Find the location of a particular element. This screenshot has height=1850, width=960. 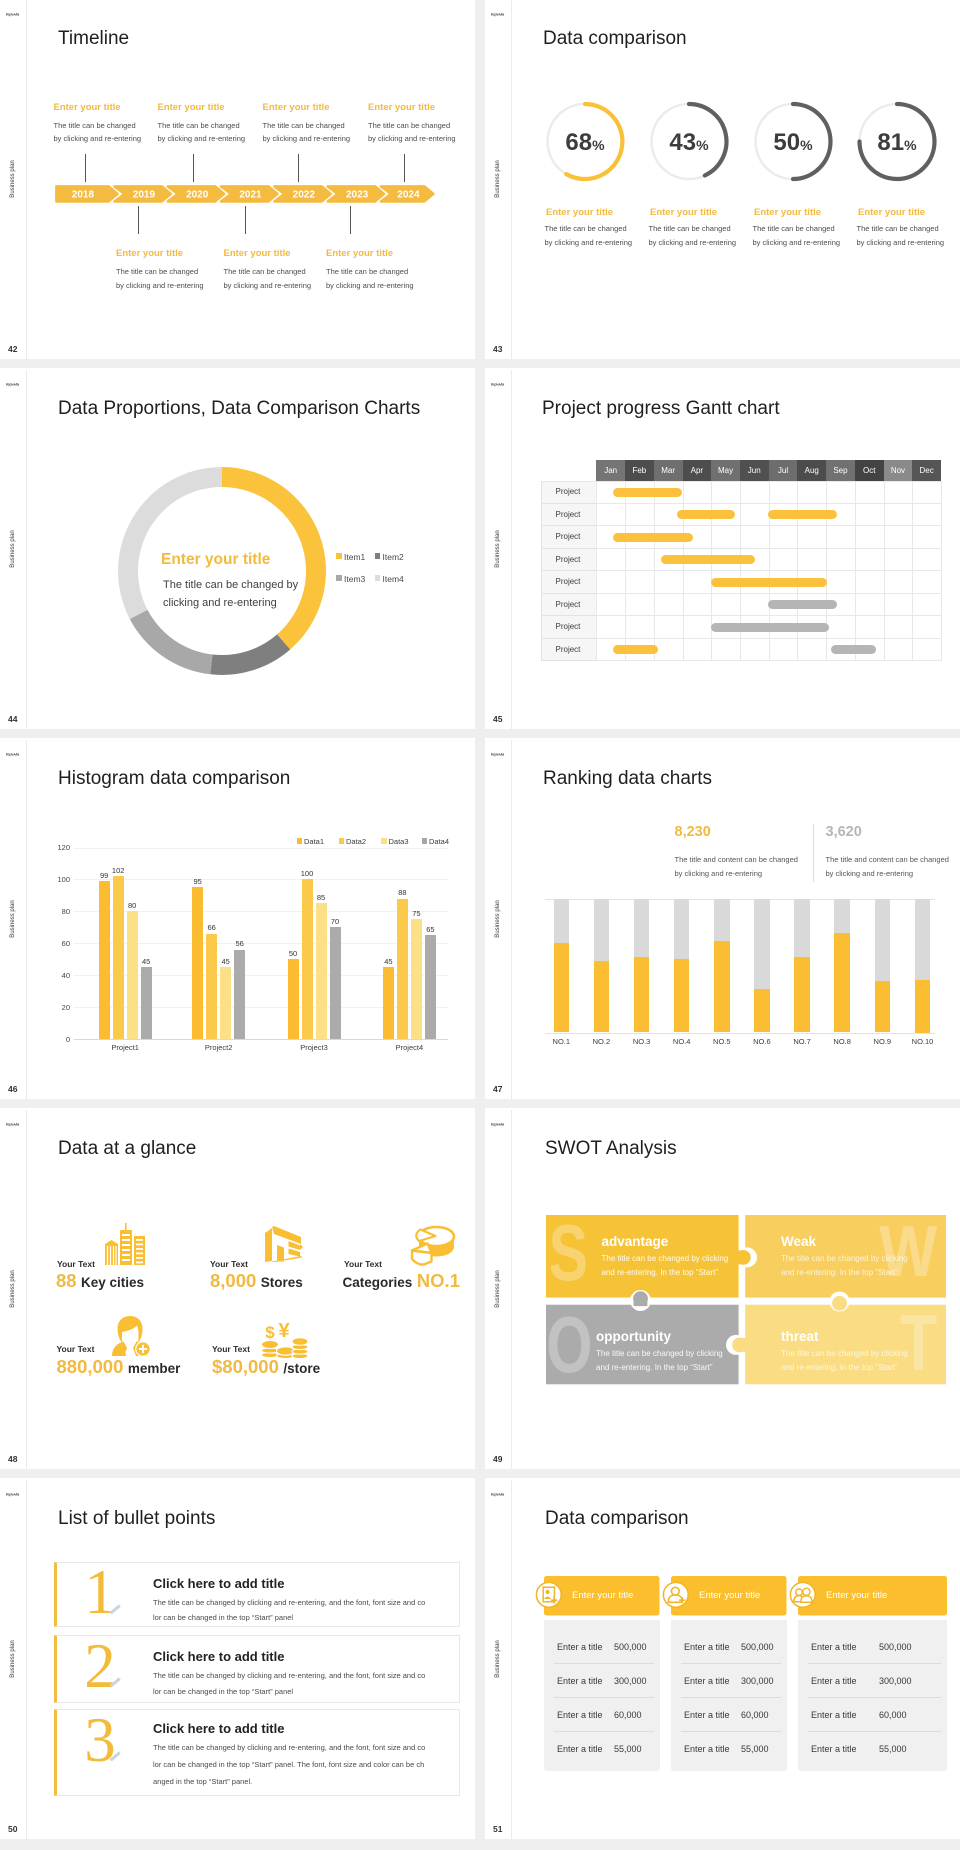

svg-text: W is located at coordinates (908, 1252).